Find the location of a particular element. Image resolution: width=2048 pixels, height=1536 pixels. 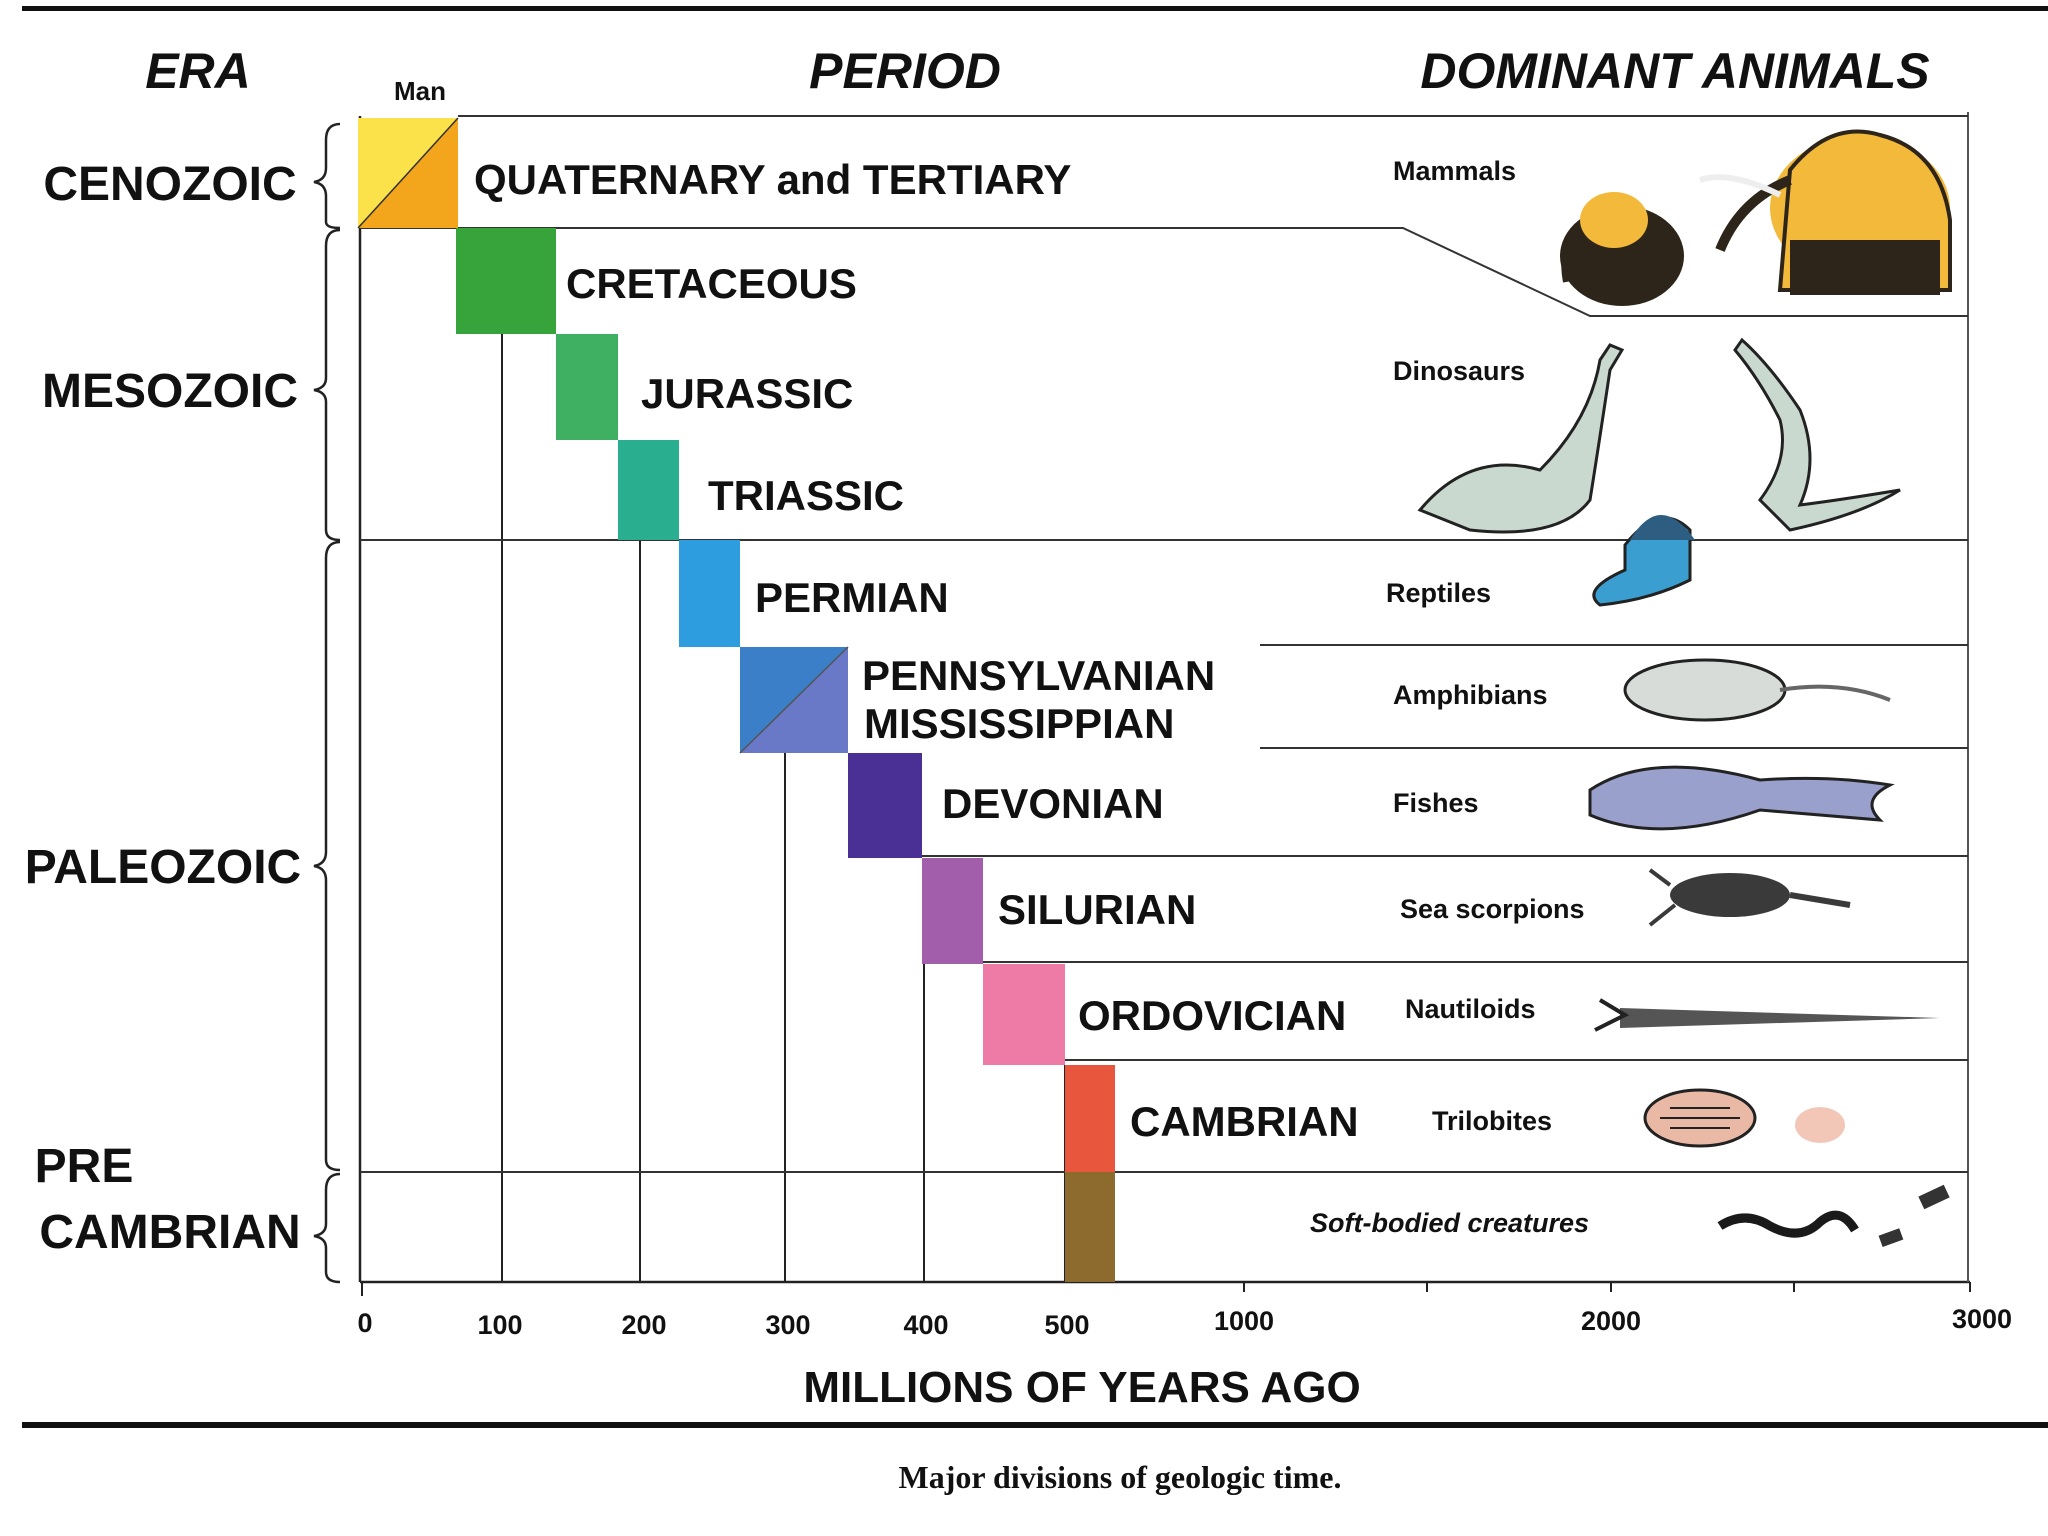

era-braces is located at coordinates (327, 703).